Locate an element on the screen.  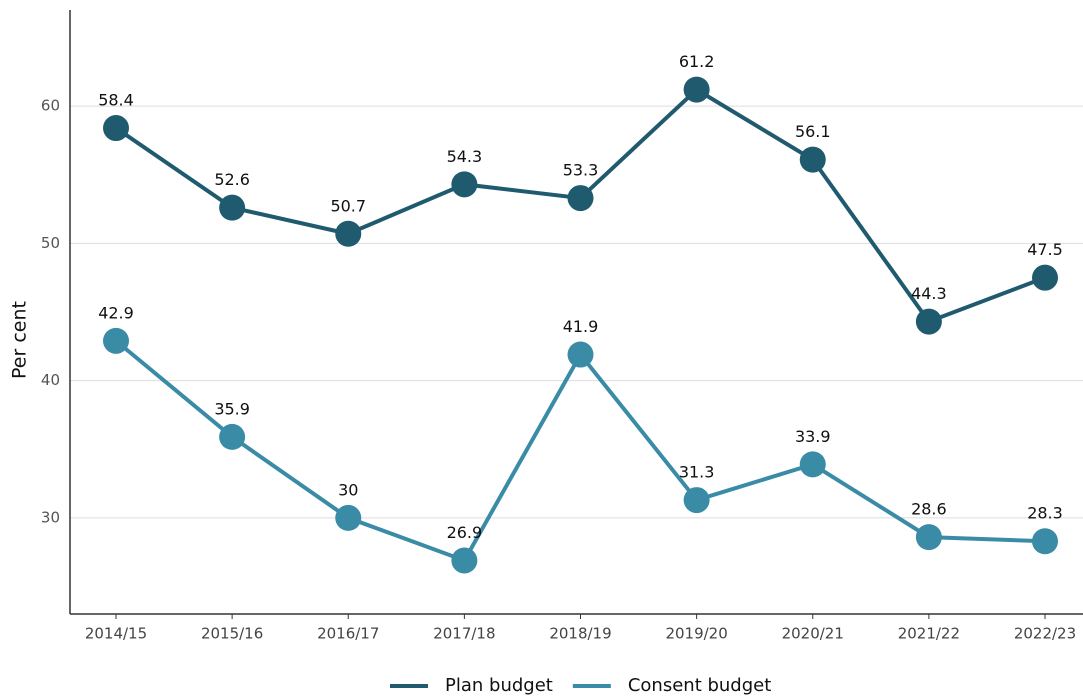
x-tick-label: 2017/18 is located at coordinates (464, 634).